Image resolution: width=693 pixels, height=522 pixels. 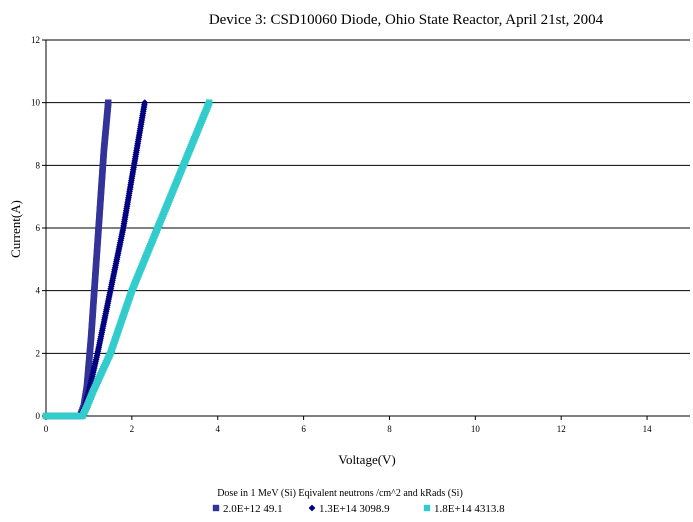 I want to click on x-tick-label: 6, so click(x=303, y=429).